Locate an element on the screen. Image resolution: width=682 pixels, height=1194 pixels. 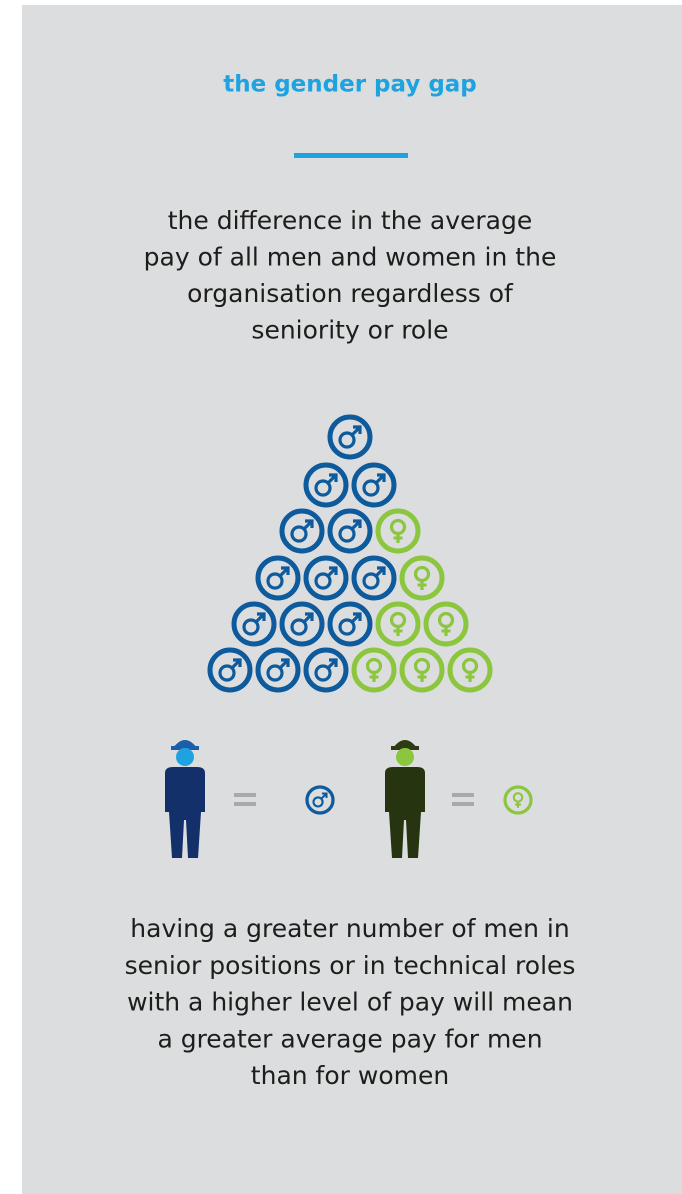
woman-figure is located at coordinates (405, 799).